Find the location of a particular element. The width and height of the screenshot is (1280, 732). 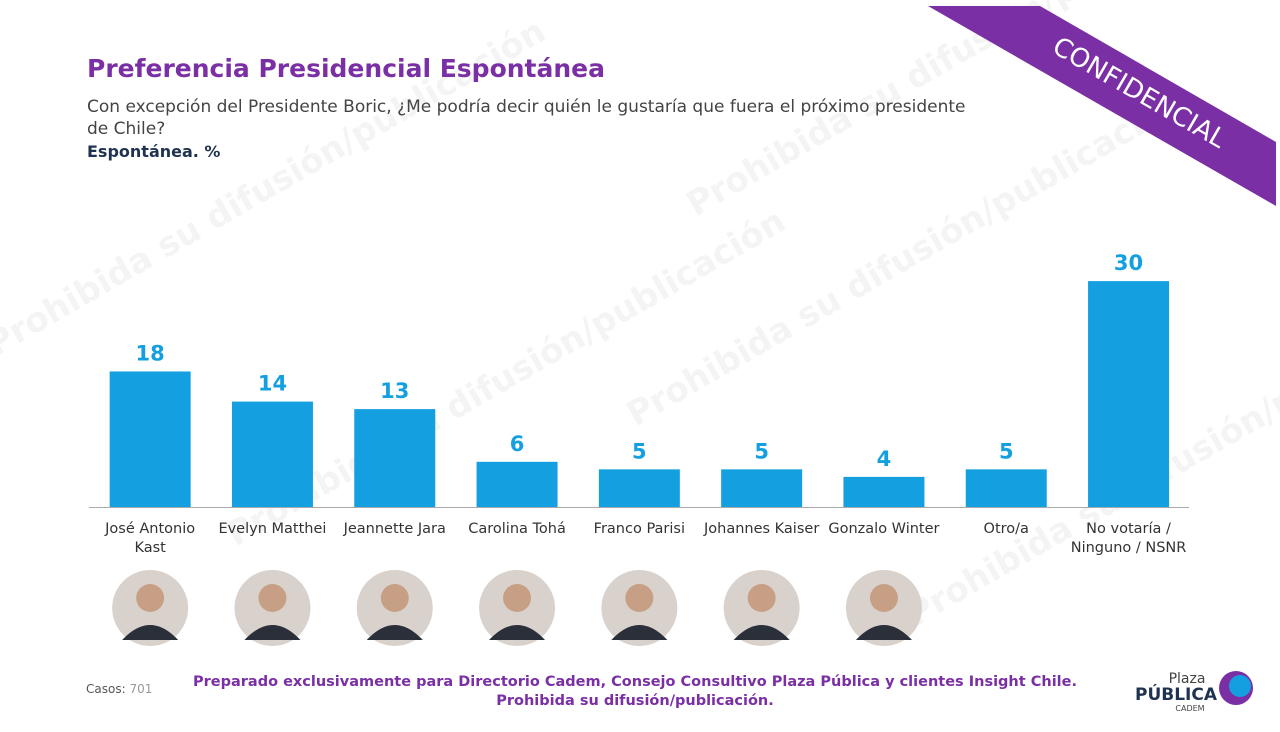

x-tick-label: Carolina Tohá is located at coordinates (517, 529).